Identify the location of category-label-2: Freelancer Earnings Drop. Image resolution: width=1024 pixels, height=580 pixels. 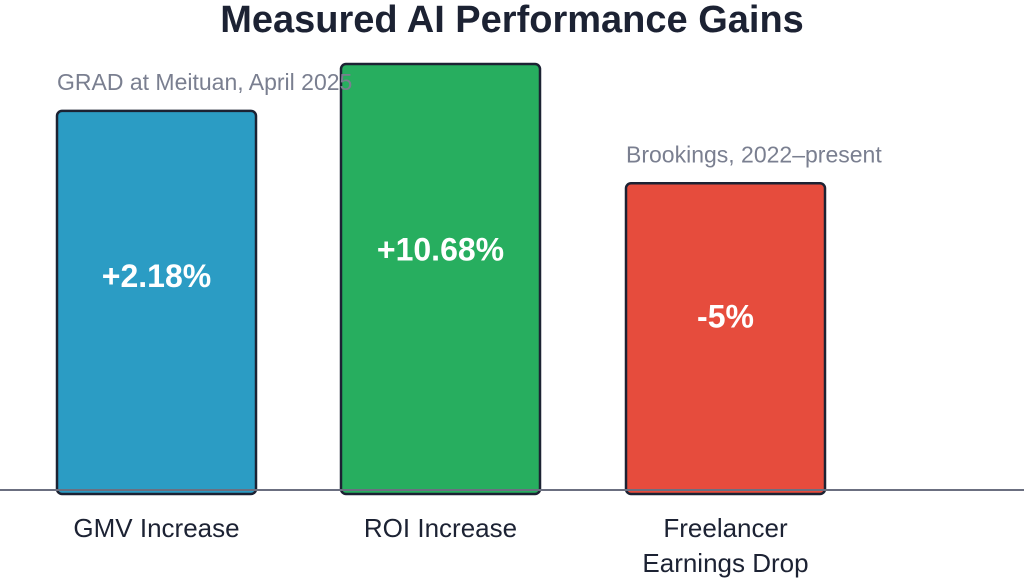
(725, 545).